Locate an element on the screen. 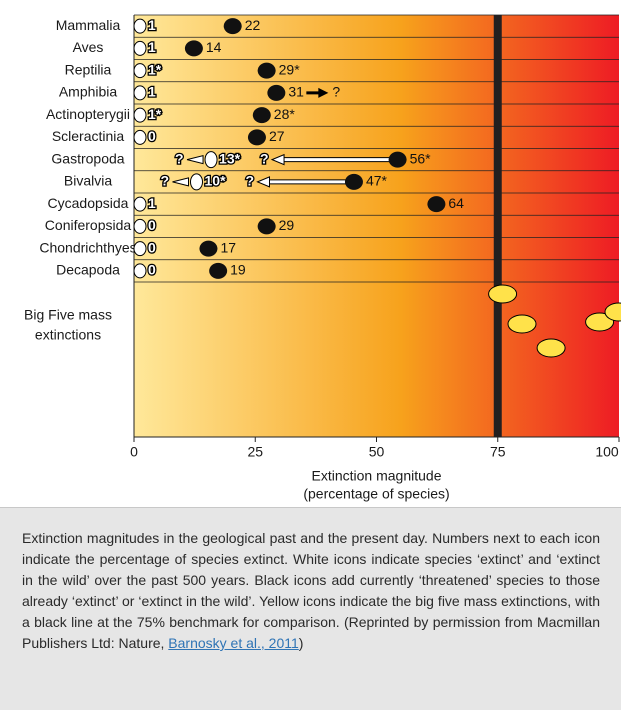 The height and width of the screenshot is (711, 621). extinct-value: 10* is located at coordinates (216, 181).